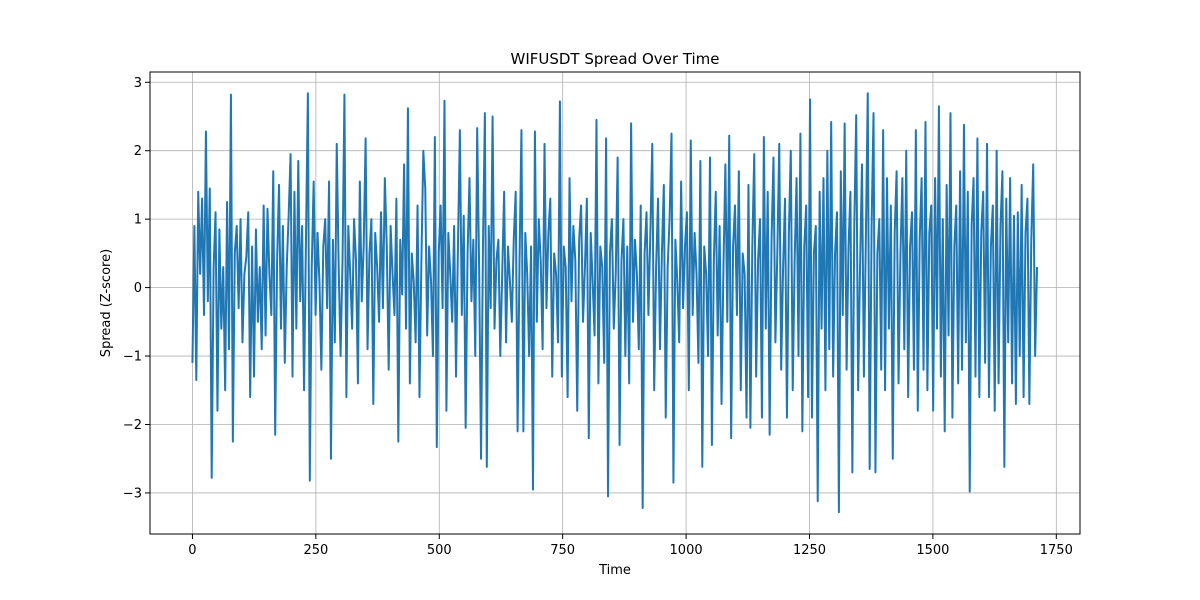  I want to click on y-tick-label: −1, so click(132, 357).